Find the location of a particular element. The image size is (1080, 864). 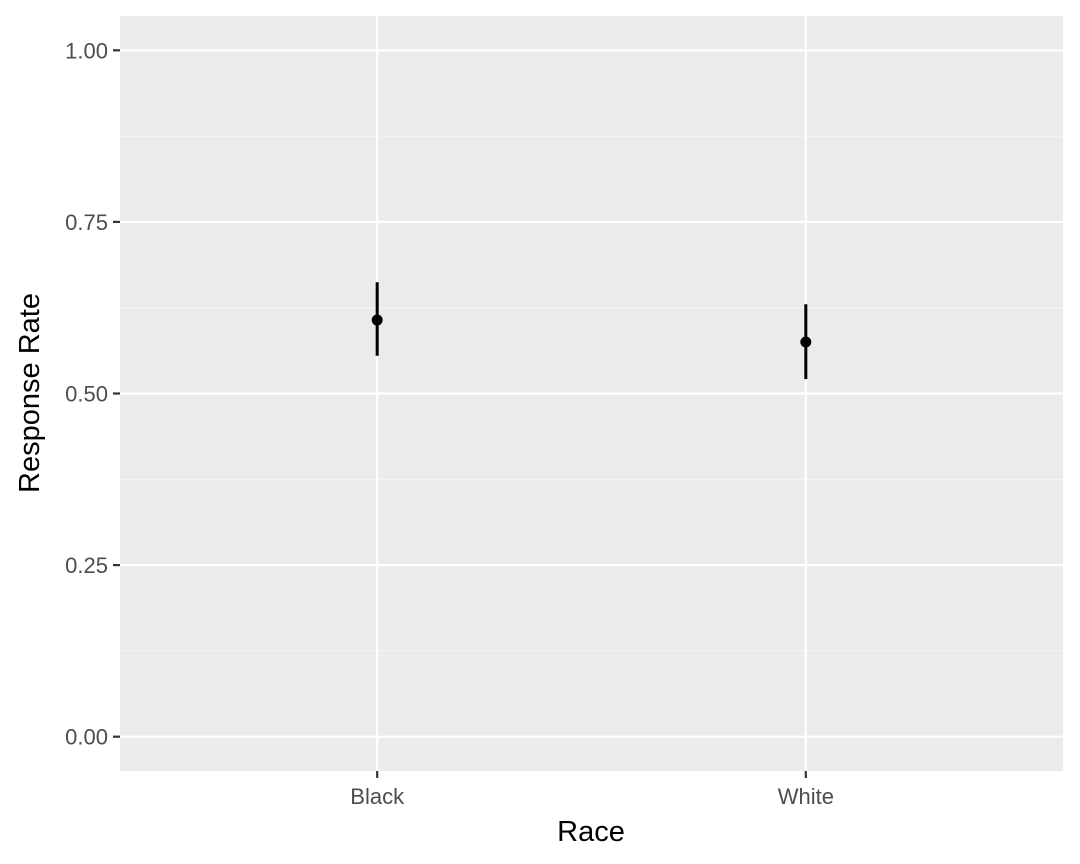

x-axis-title: Race is located at coordinates (591, 832).